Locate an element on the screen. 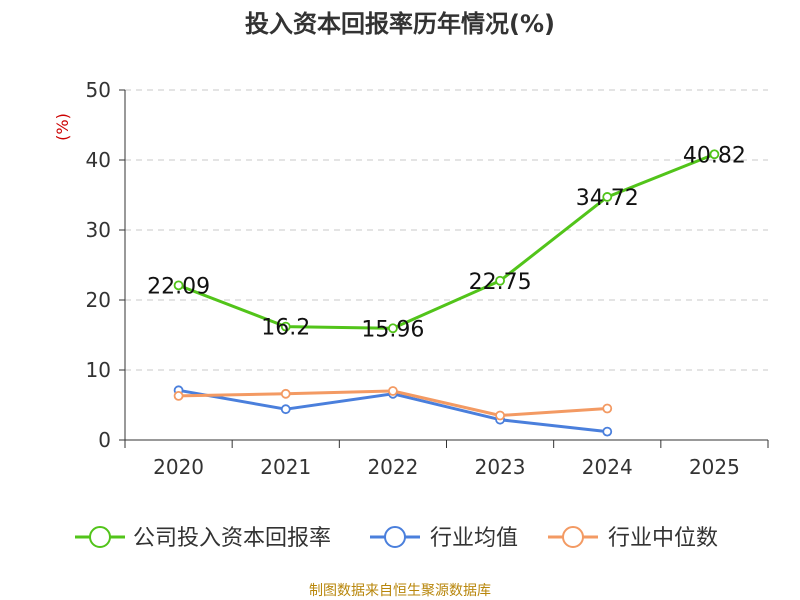 The width and height of the screenshot is (800, 600). chart-title: 投入资本回报率历年情况(%) is located at coordinates (400, 24).